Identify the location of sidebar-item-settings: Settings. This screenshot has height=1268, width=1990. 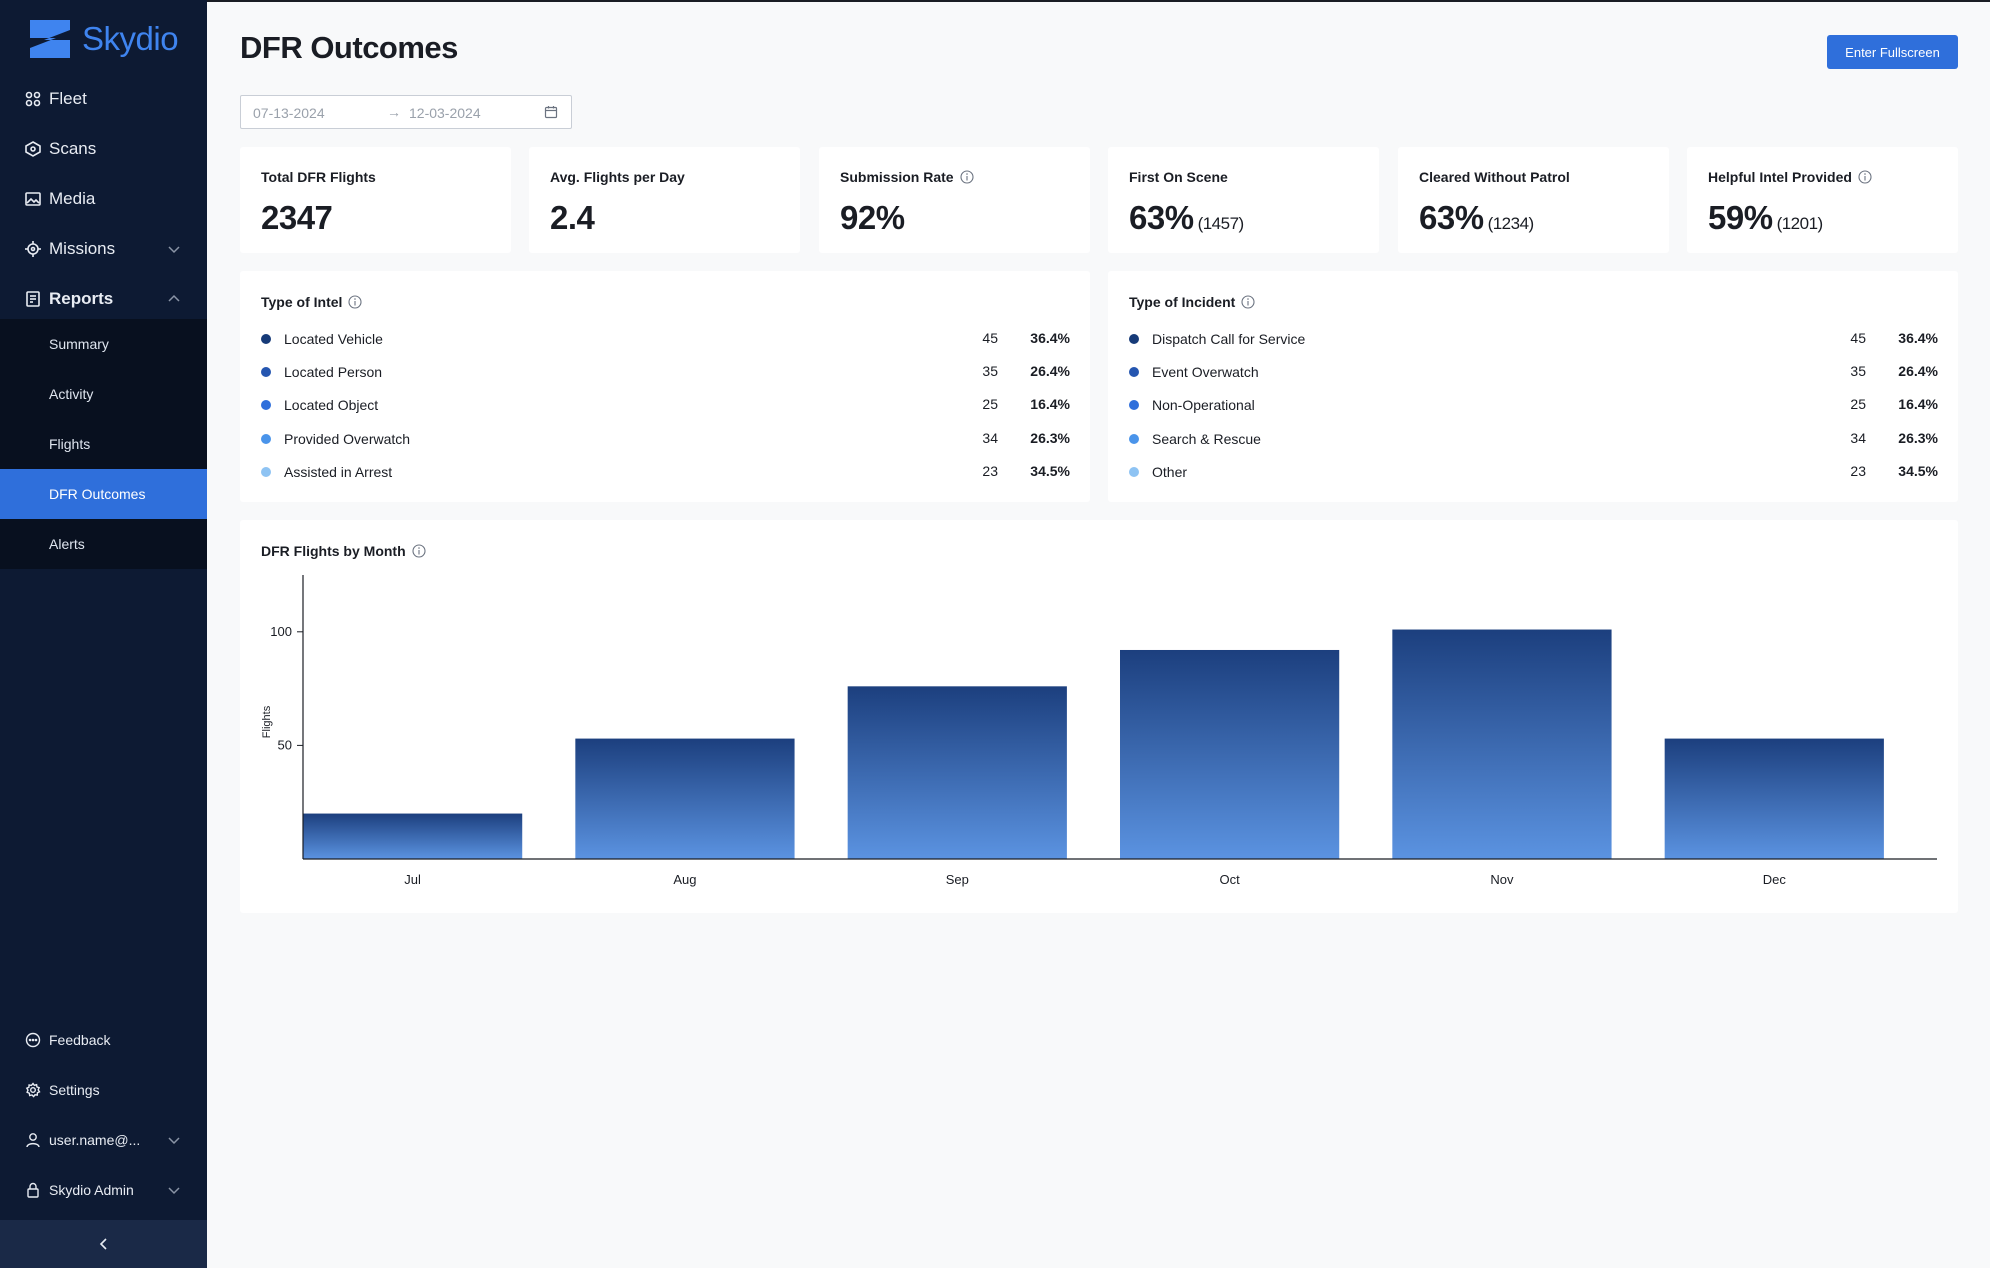
(103, 1090).